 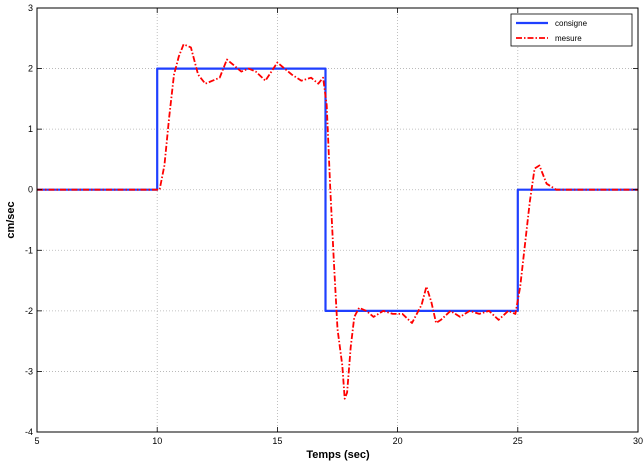 What do you see at coordinates (398, 441) in the screenshot?
I see `x-tick-label: 20` at bounding box center [398, 441].